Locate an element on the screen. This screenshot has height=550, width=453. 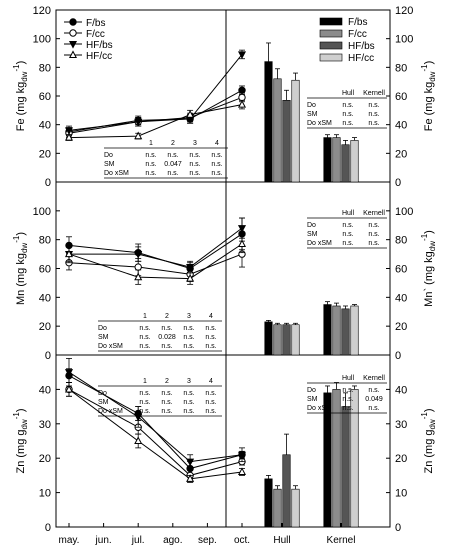
x-tick-label: jun. is located at coordinates (103, 540).